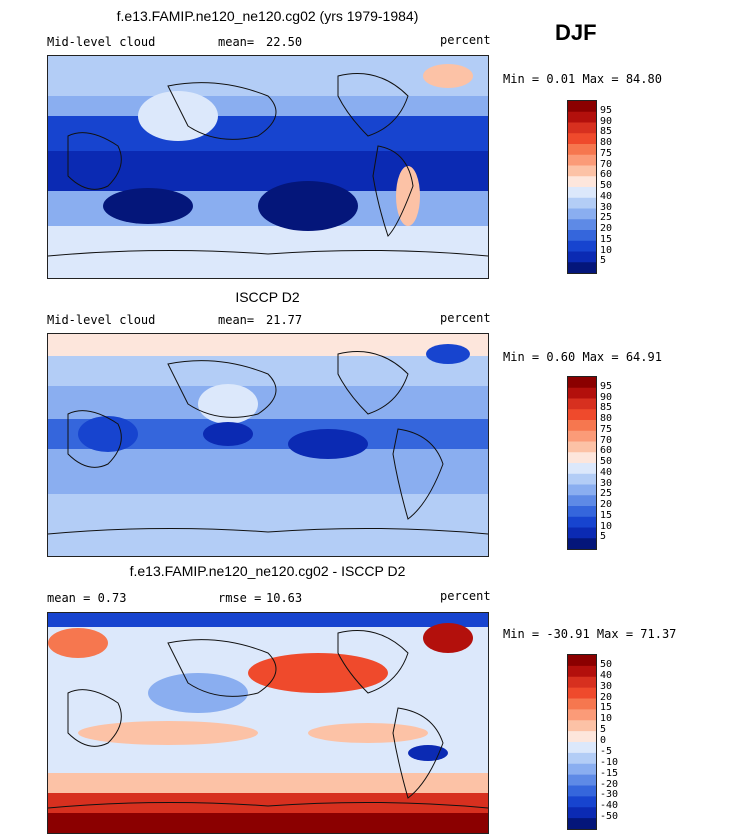 This screenshot has width=733, height=838. I want to click on colorbar-tick-label: -30, so click(609, 795).